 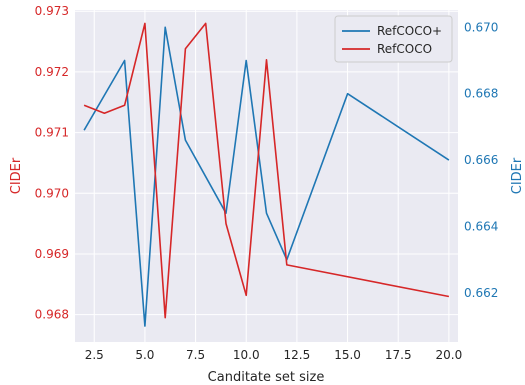 What do you see at coordinates (52, 193) in the screenshot?
I see `y-left-tick-label: 0.970` at bounding box center [52, 193].